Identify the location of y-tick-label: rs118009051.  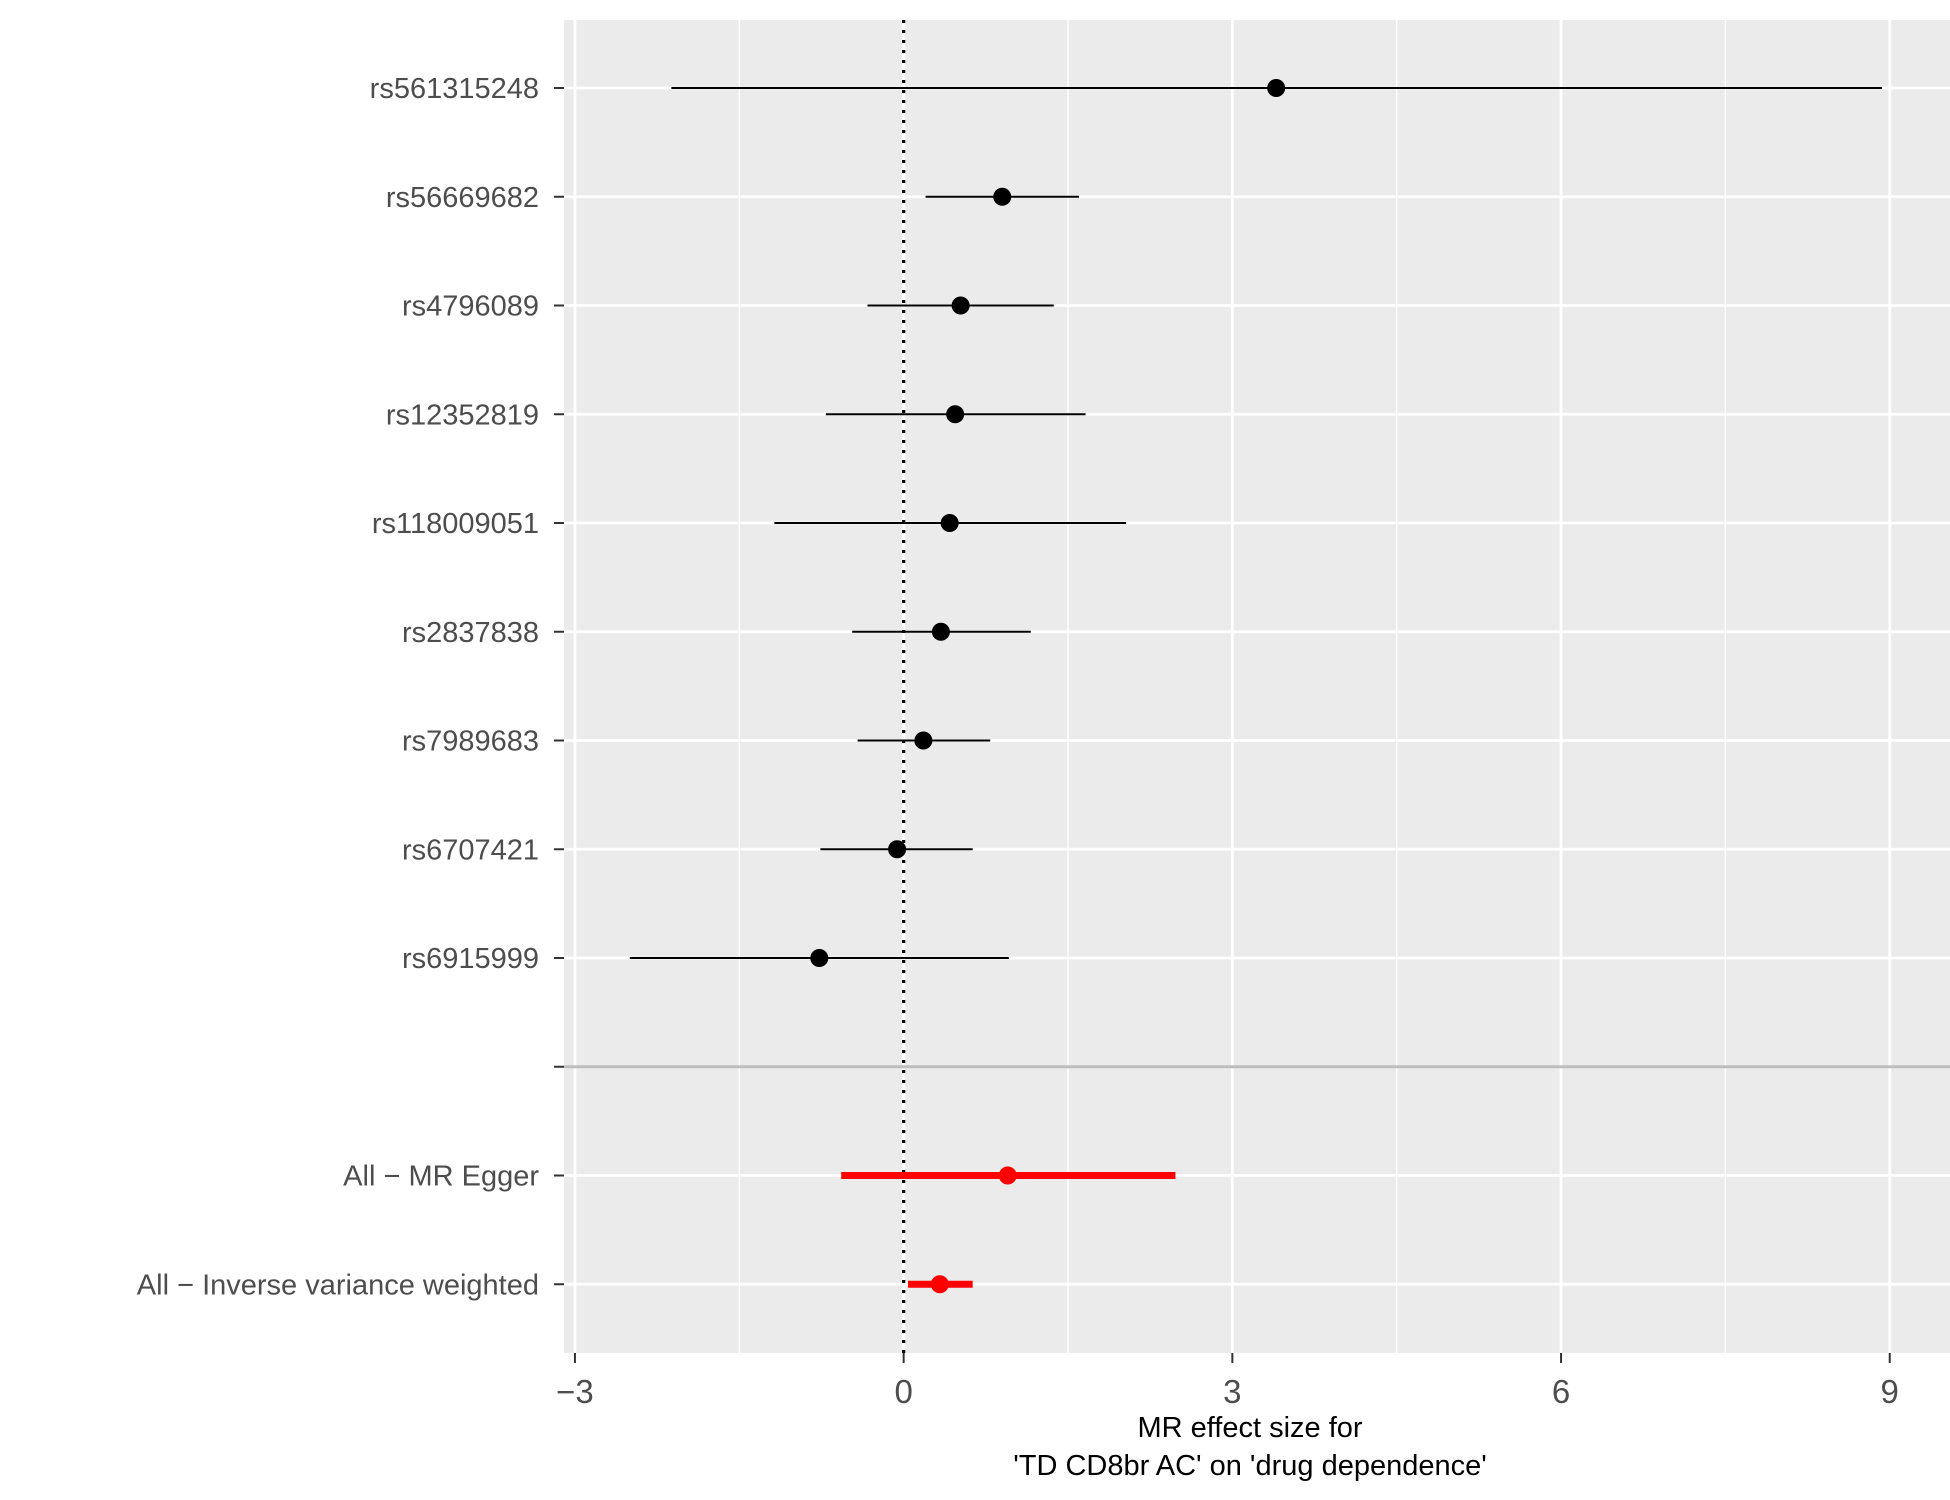
(455, 524).